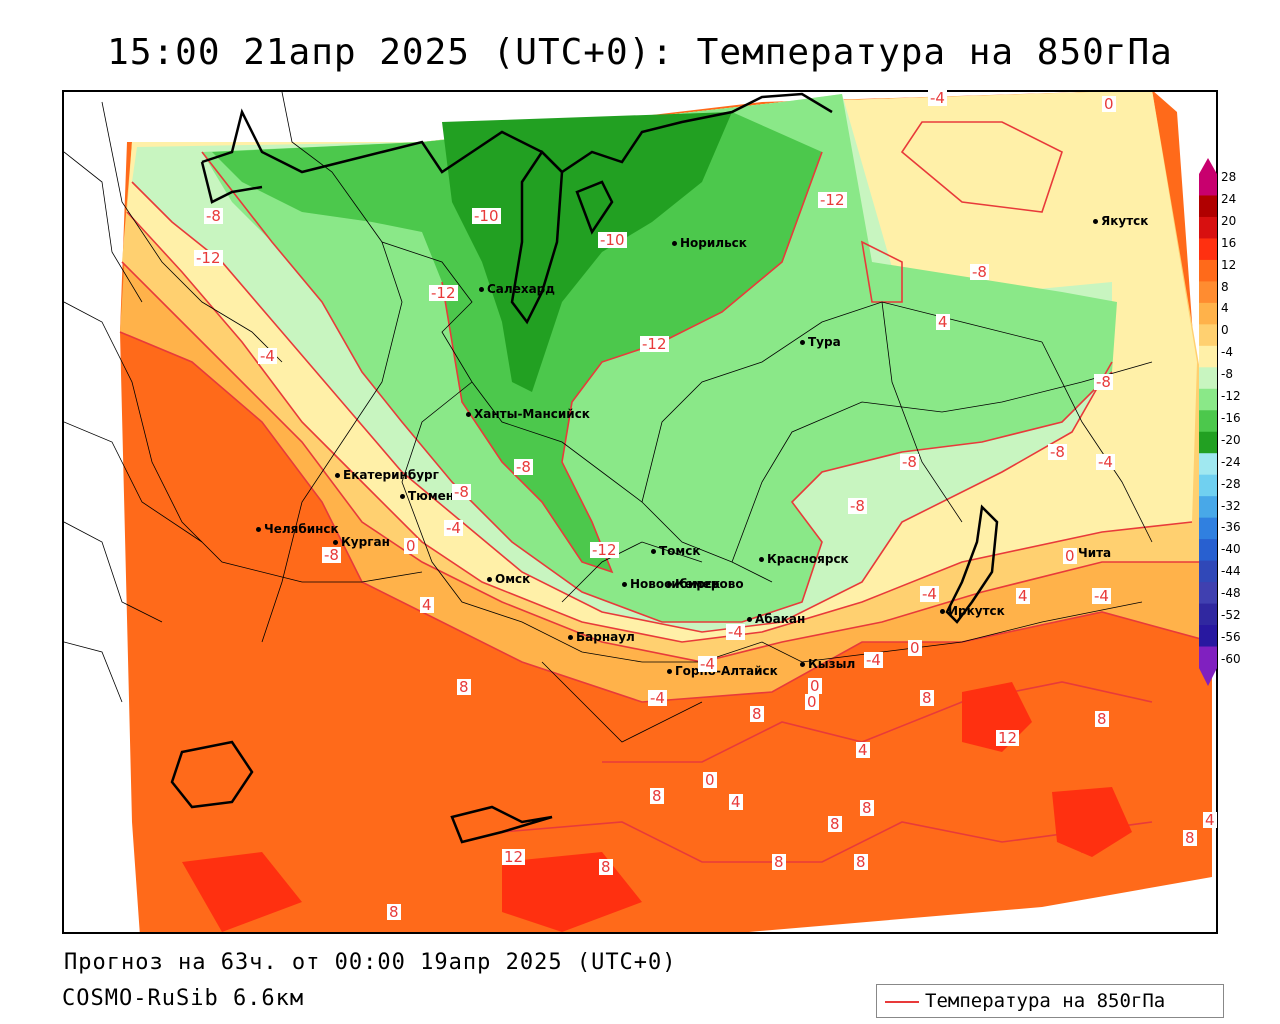 The image size is (1280, 1024). Describe the element at coordinates (1231, 593) in the screenshot. I see `colorbar-tick-label: -48` at that location.